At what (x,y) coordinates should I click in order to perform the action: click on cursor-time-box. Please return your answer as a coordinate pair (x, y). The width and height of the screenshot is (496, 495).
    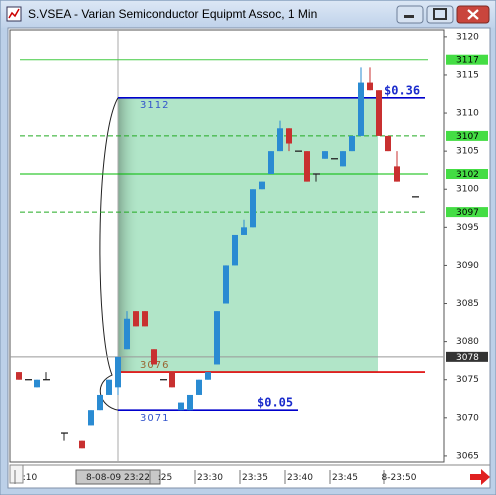
    Looking at the image, I should click on (118, 477).